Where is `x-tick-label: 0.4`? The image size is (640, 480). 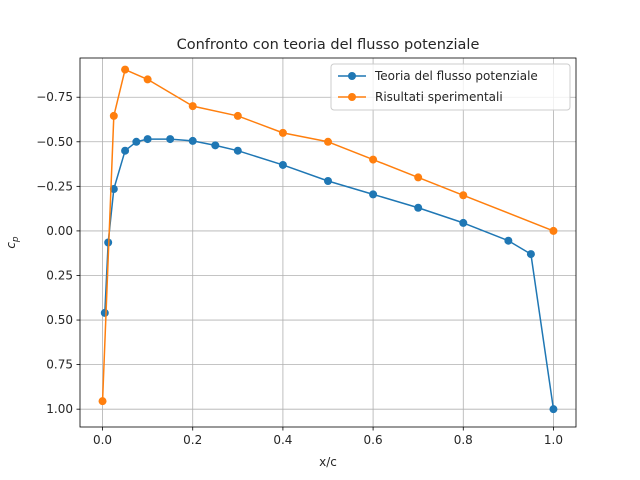
x-tick-label: 0.4 is located at coordinates (282, 440).